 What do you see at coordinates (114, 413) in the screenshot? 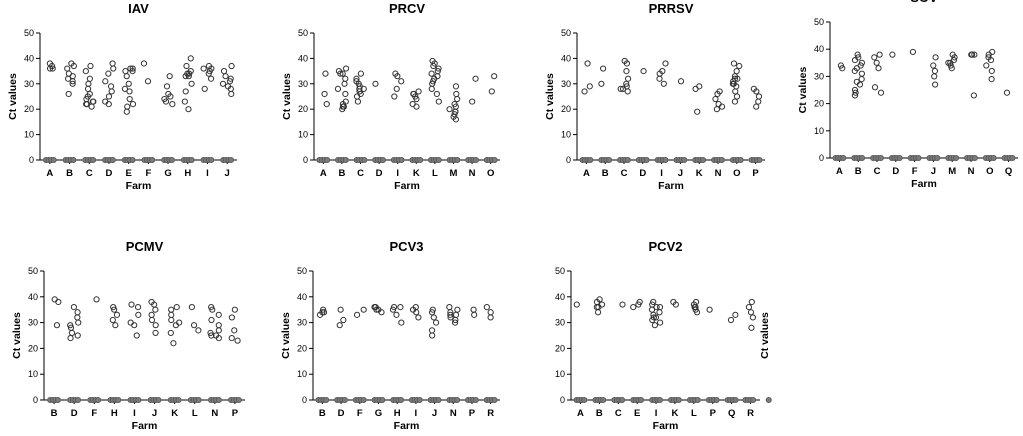
I see `x-tick-label: H` at bounding box center [114, 413].